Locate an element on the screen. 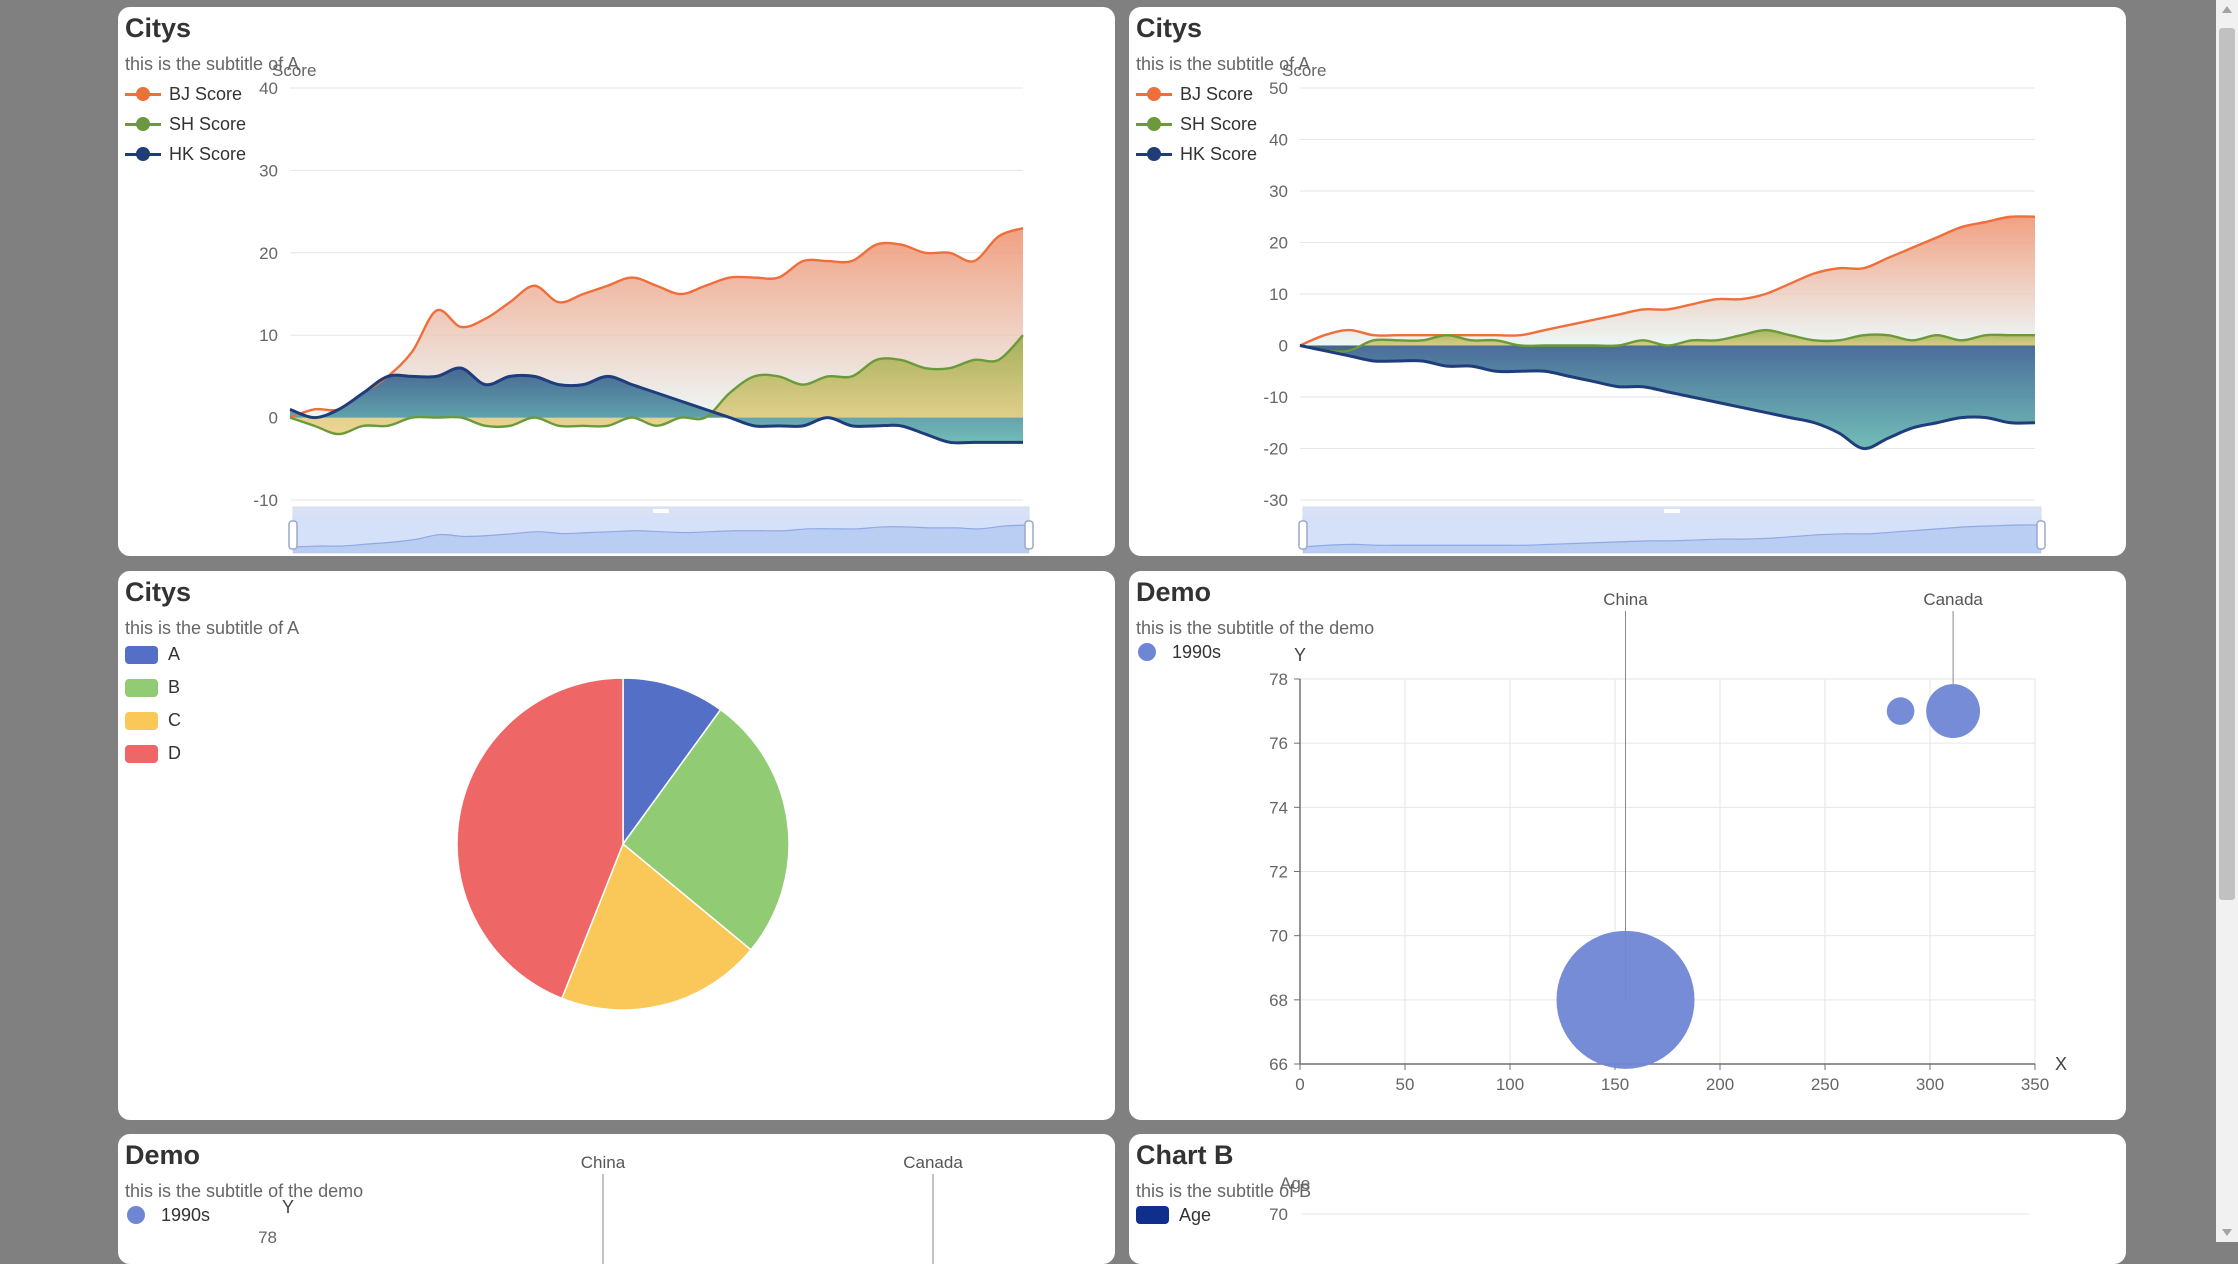 This screenshot has width=2238, height=1264. y-tick-label: 78 is located at coordinates (1278, 679).